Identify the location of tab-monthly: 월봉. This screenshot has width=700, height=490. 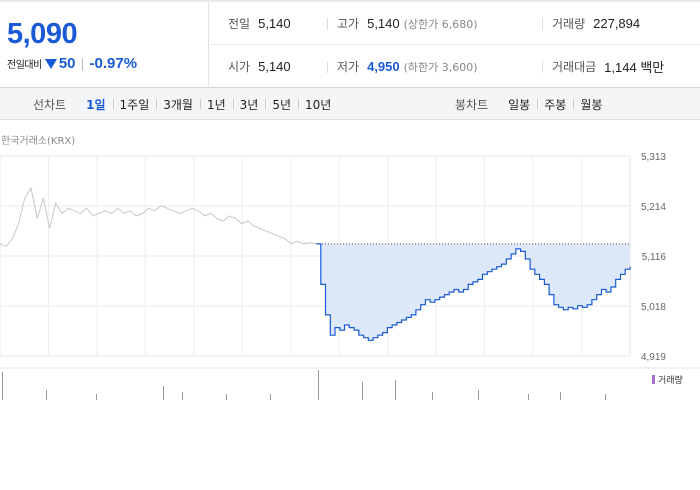
(591, 104).